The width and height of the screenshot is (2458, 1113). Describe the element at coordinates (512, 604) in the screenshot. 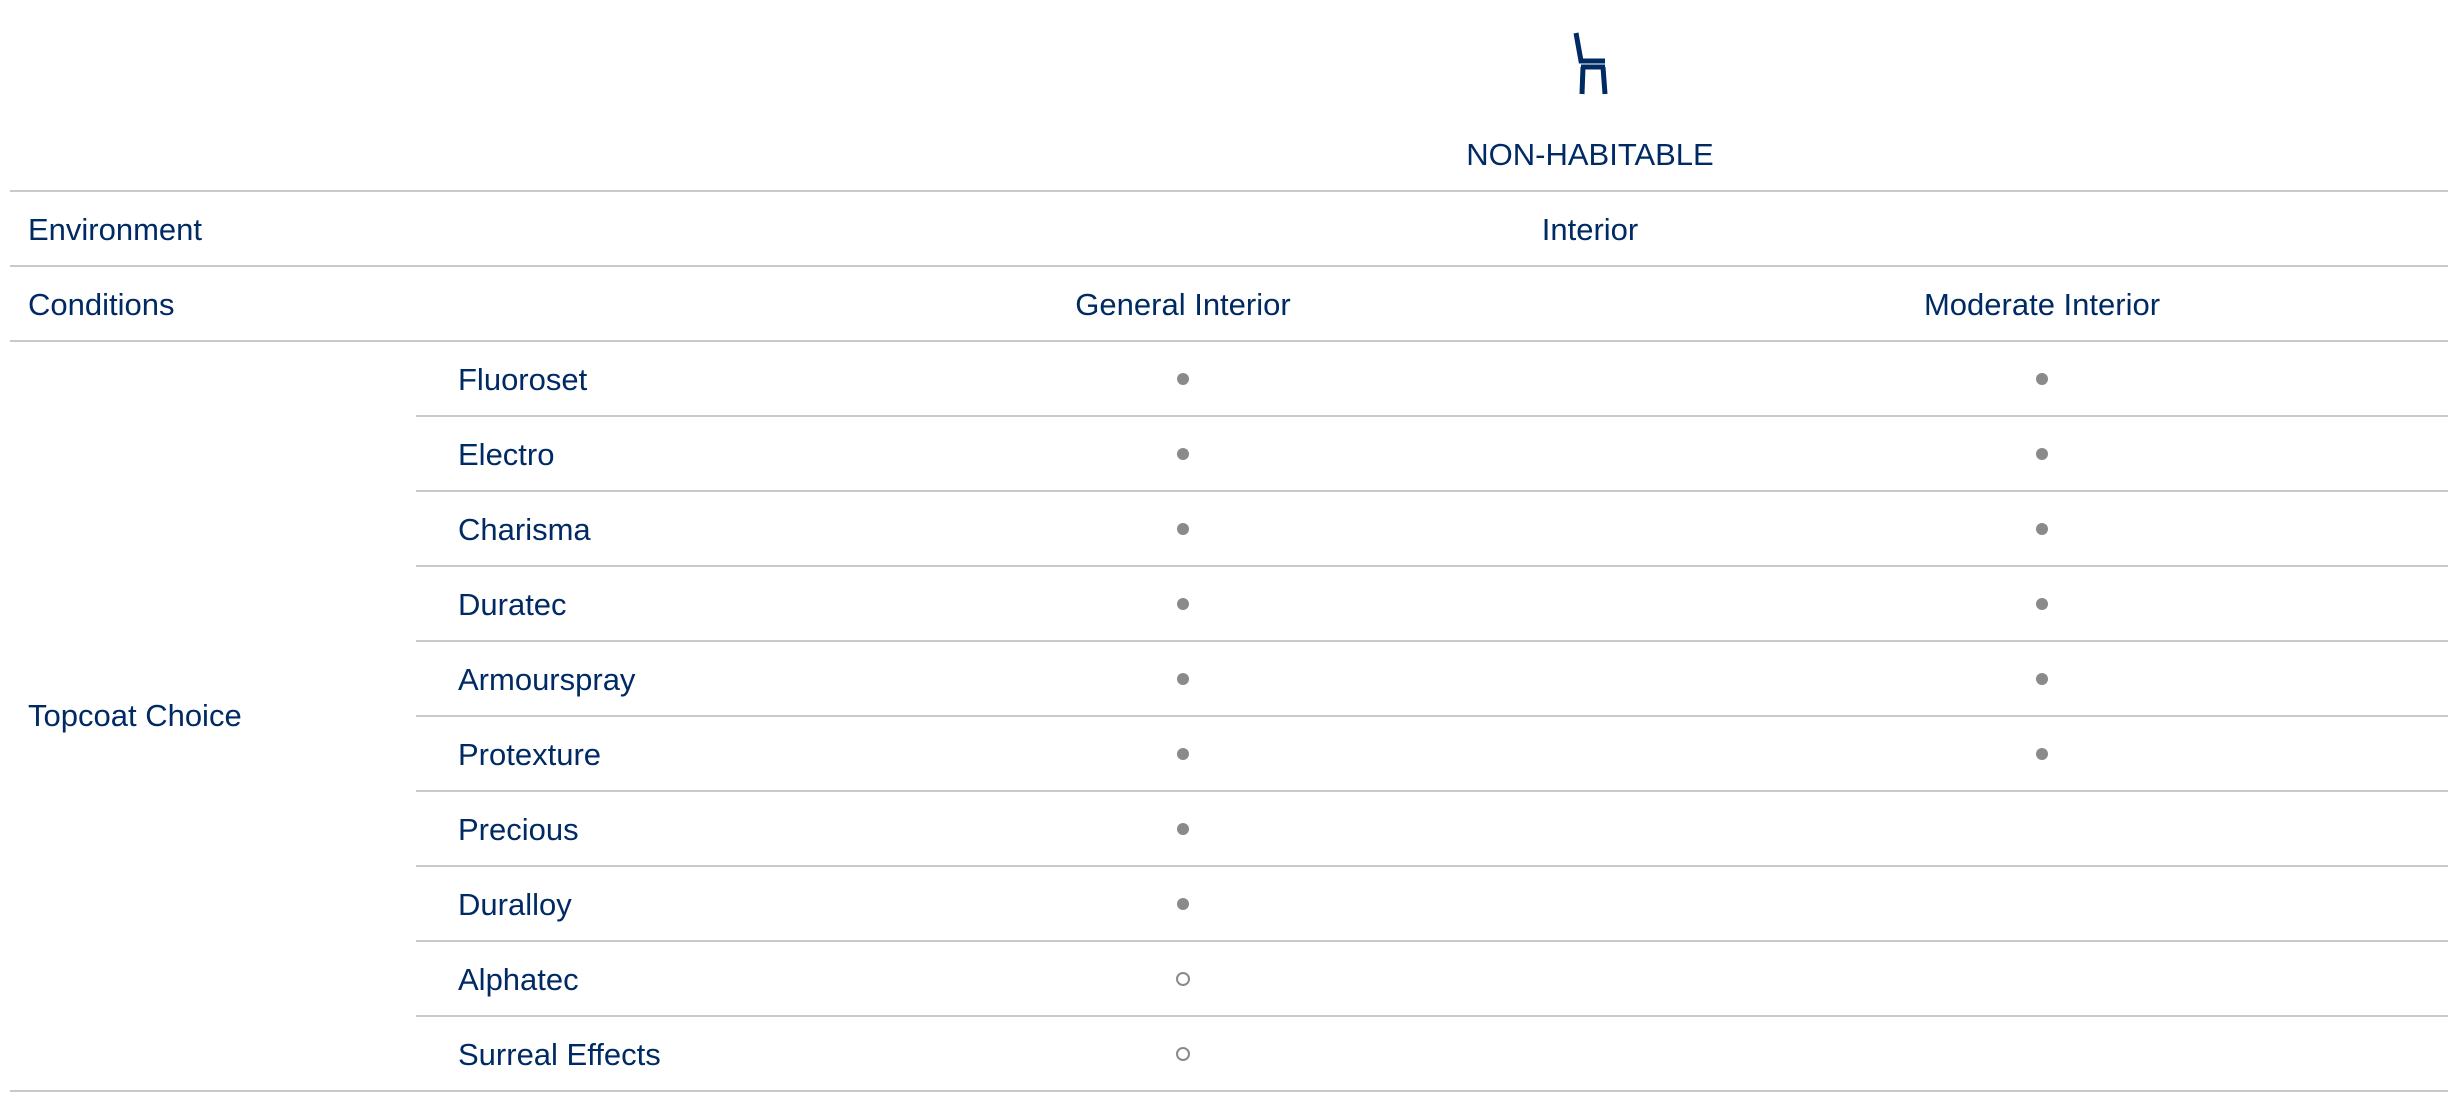

I see `topcoat-name: Duratec` at that location.